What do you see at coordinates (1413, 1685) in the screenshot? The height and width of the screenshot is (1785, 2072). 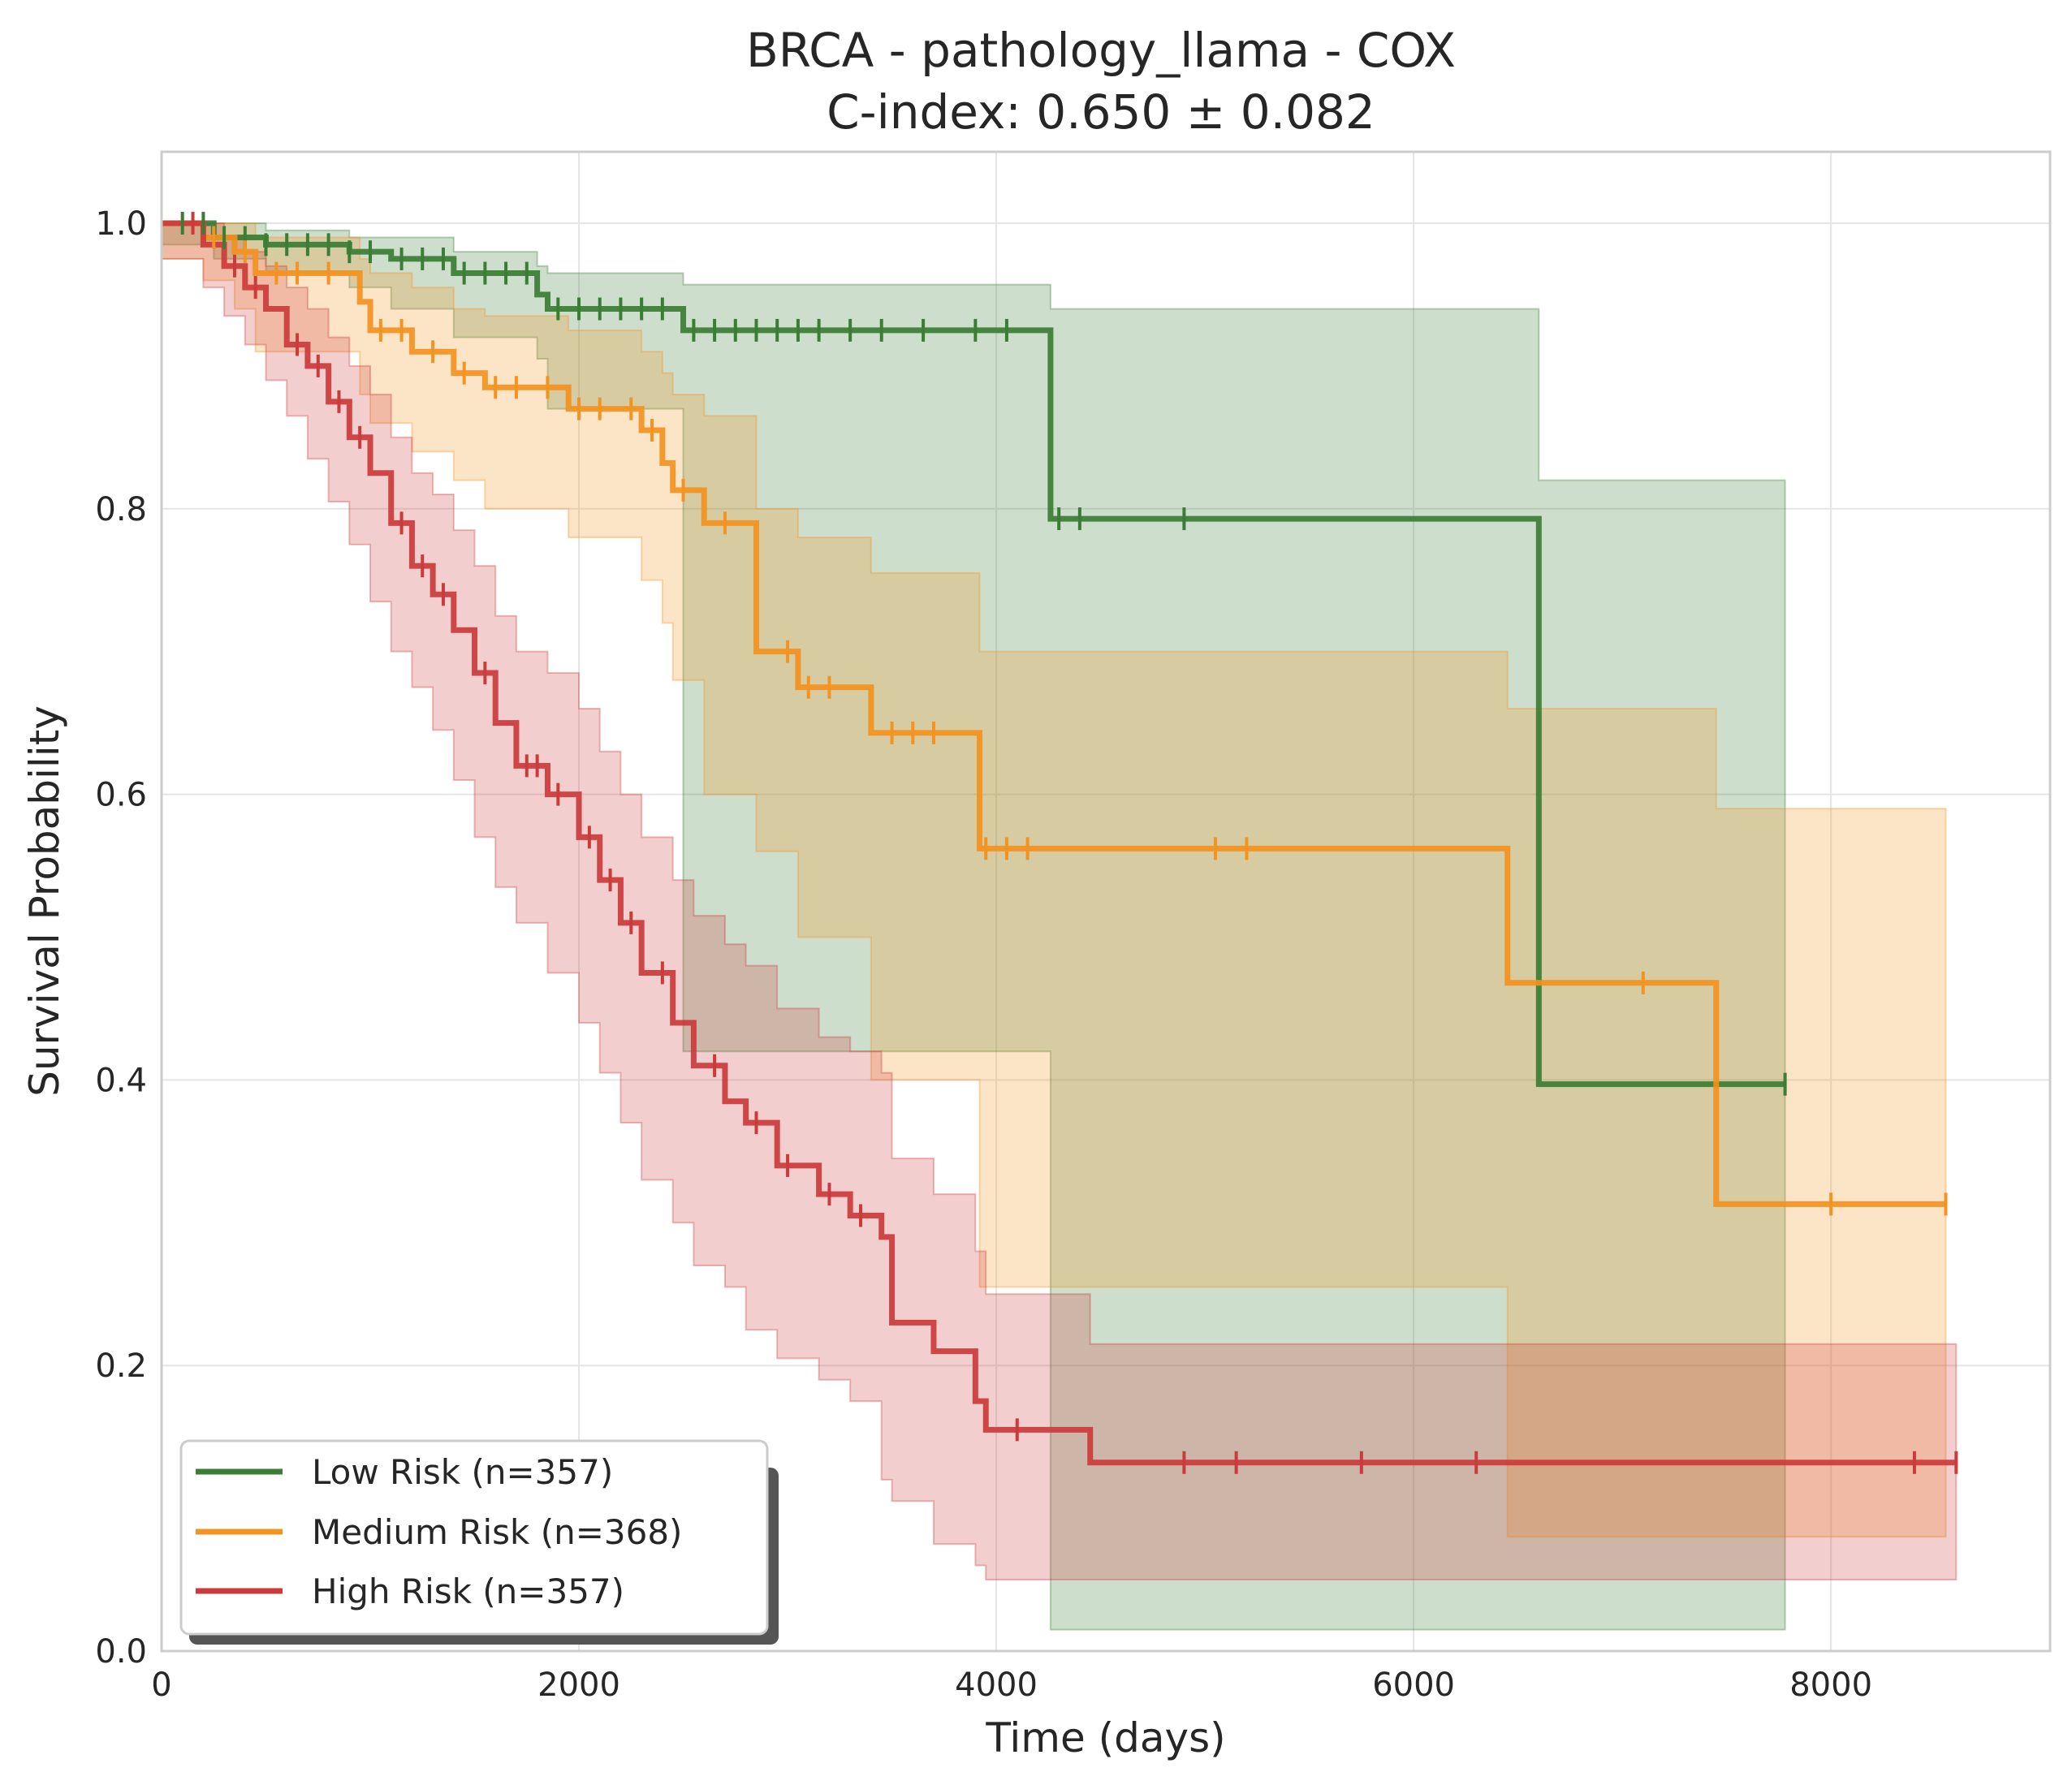 I see `x-tick-label: 6000` at bounding box center [1413, 1685].